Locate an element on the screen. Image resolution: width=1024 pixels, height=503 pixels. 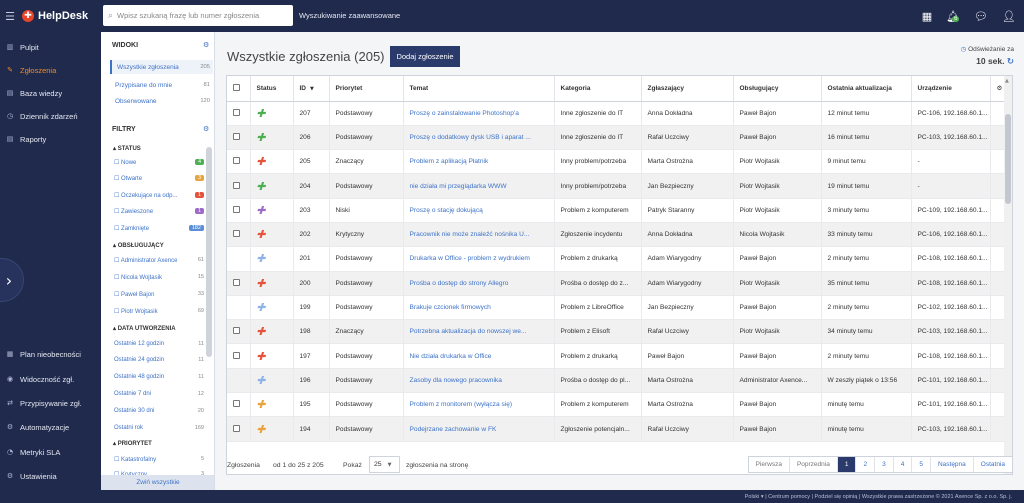
nav-item-zgloszenia: ✎ Zgłoszenia is located at coordinates (50, 70).